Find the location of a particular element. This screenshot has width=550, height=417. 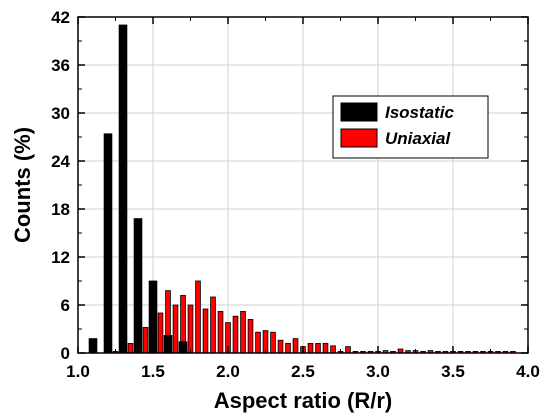

x-tick-label: 4.0 is located at coordinates (528, 371).